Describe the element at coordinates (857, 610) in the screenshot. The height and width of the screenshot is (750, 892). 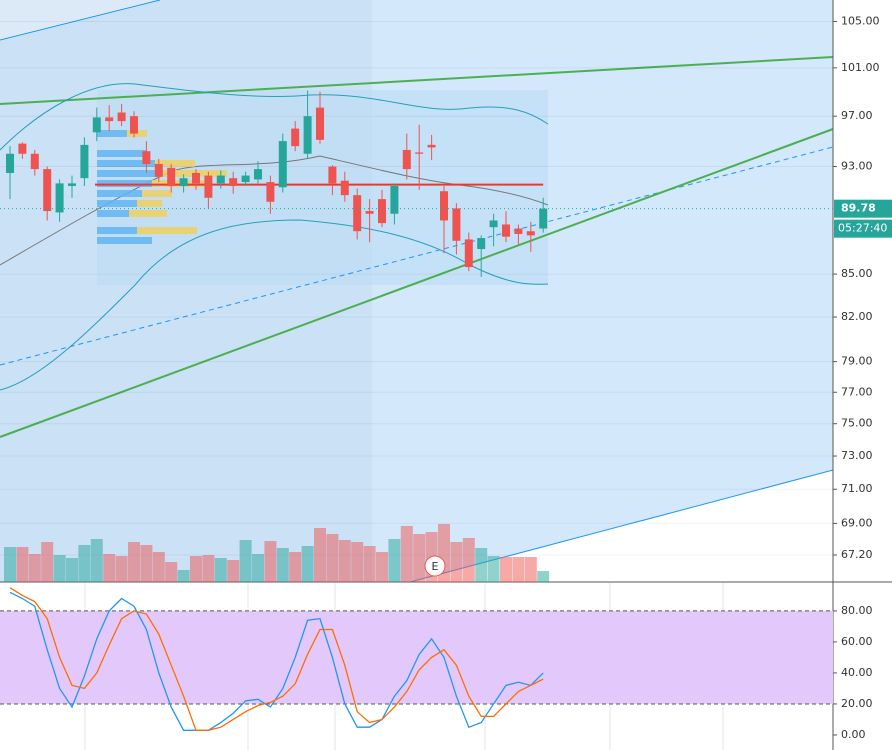
I see `y-tick-label: 80.00` at that location.